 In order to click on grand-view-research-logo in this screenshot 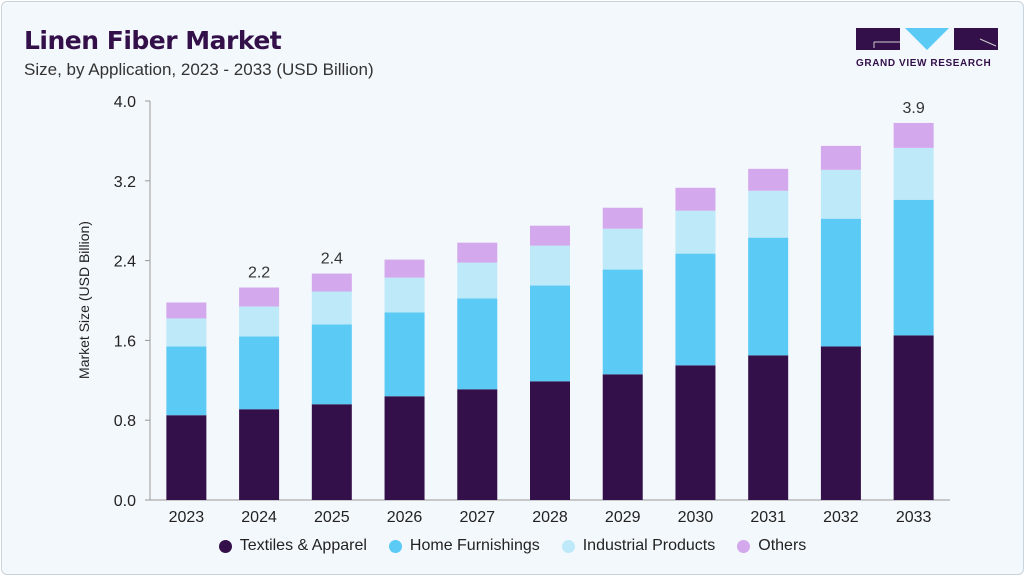, I will do `click(927, 39)`.